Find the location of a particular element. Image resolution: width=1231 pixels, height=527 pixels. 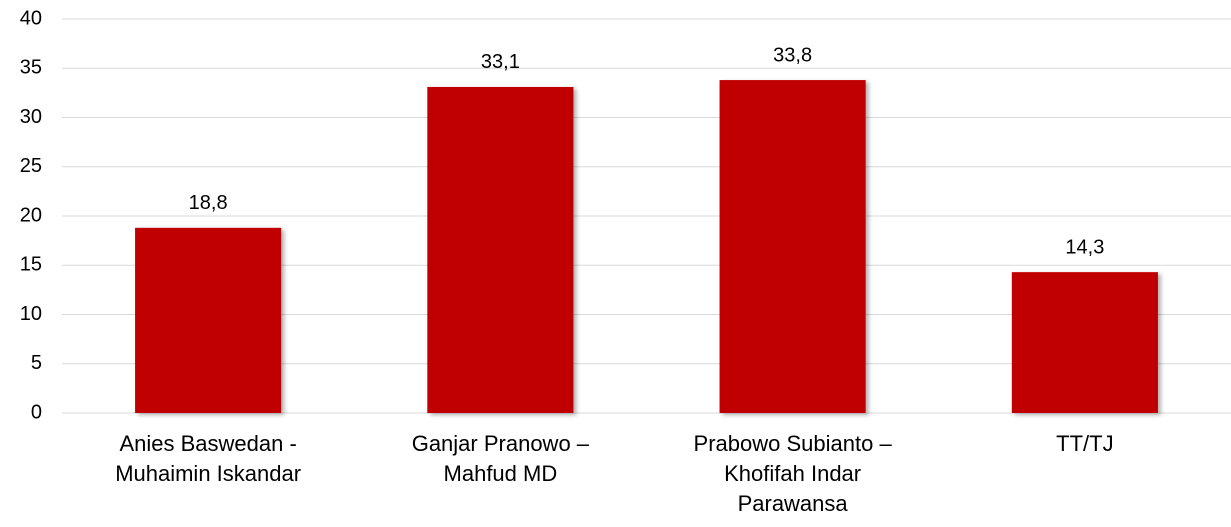

x-tick-label: TT/TJ is located at coordinates (1085, 443).